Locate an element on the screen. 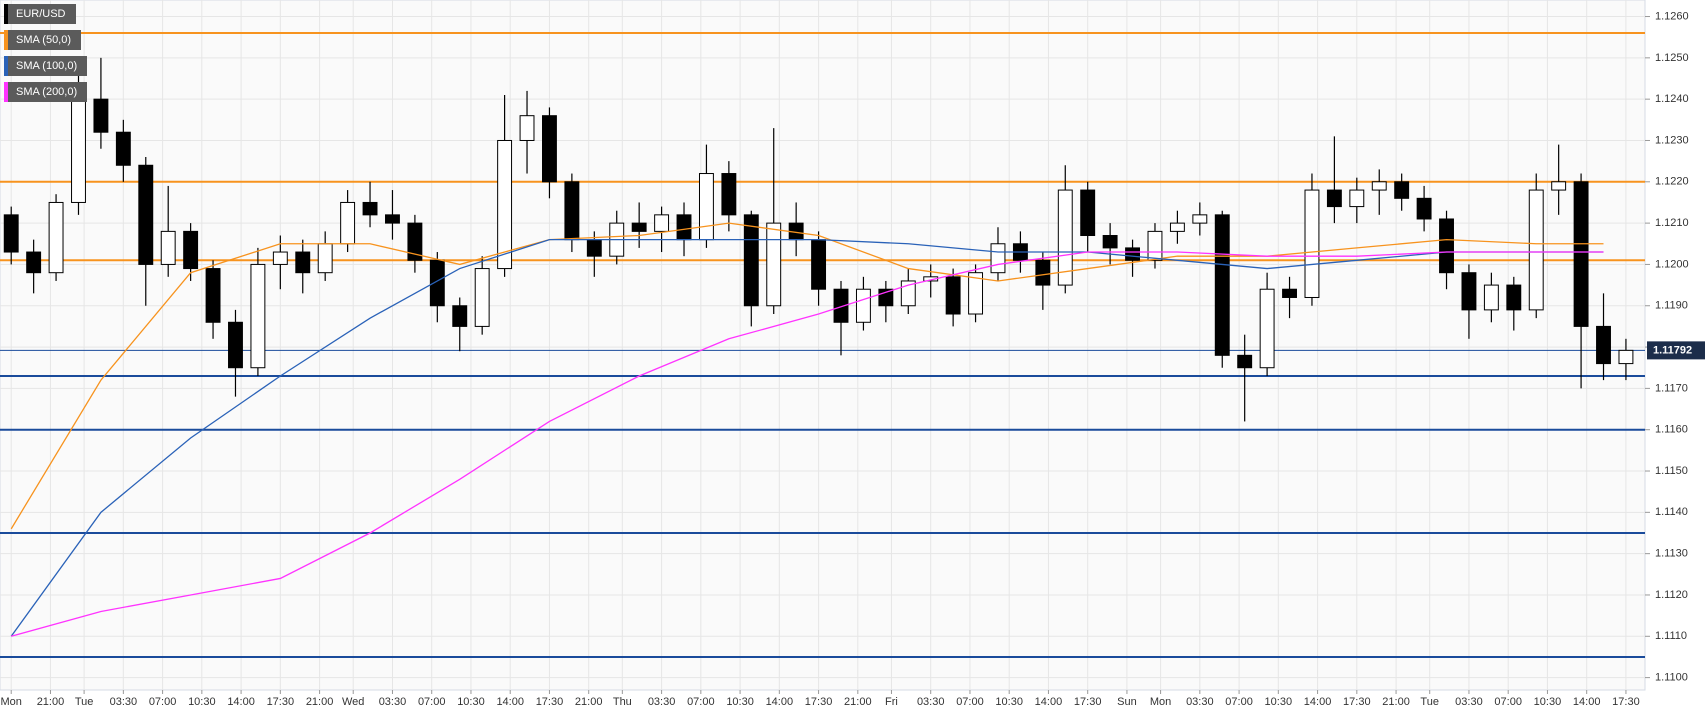  y-tick-label: 1.1220 is located at coordinates (1672, 182).